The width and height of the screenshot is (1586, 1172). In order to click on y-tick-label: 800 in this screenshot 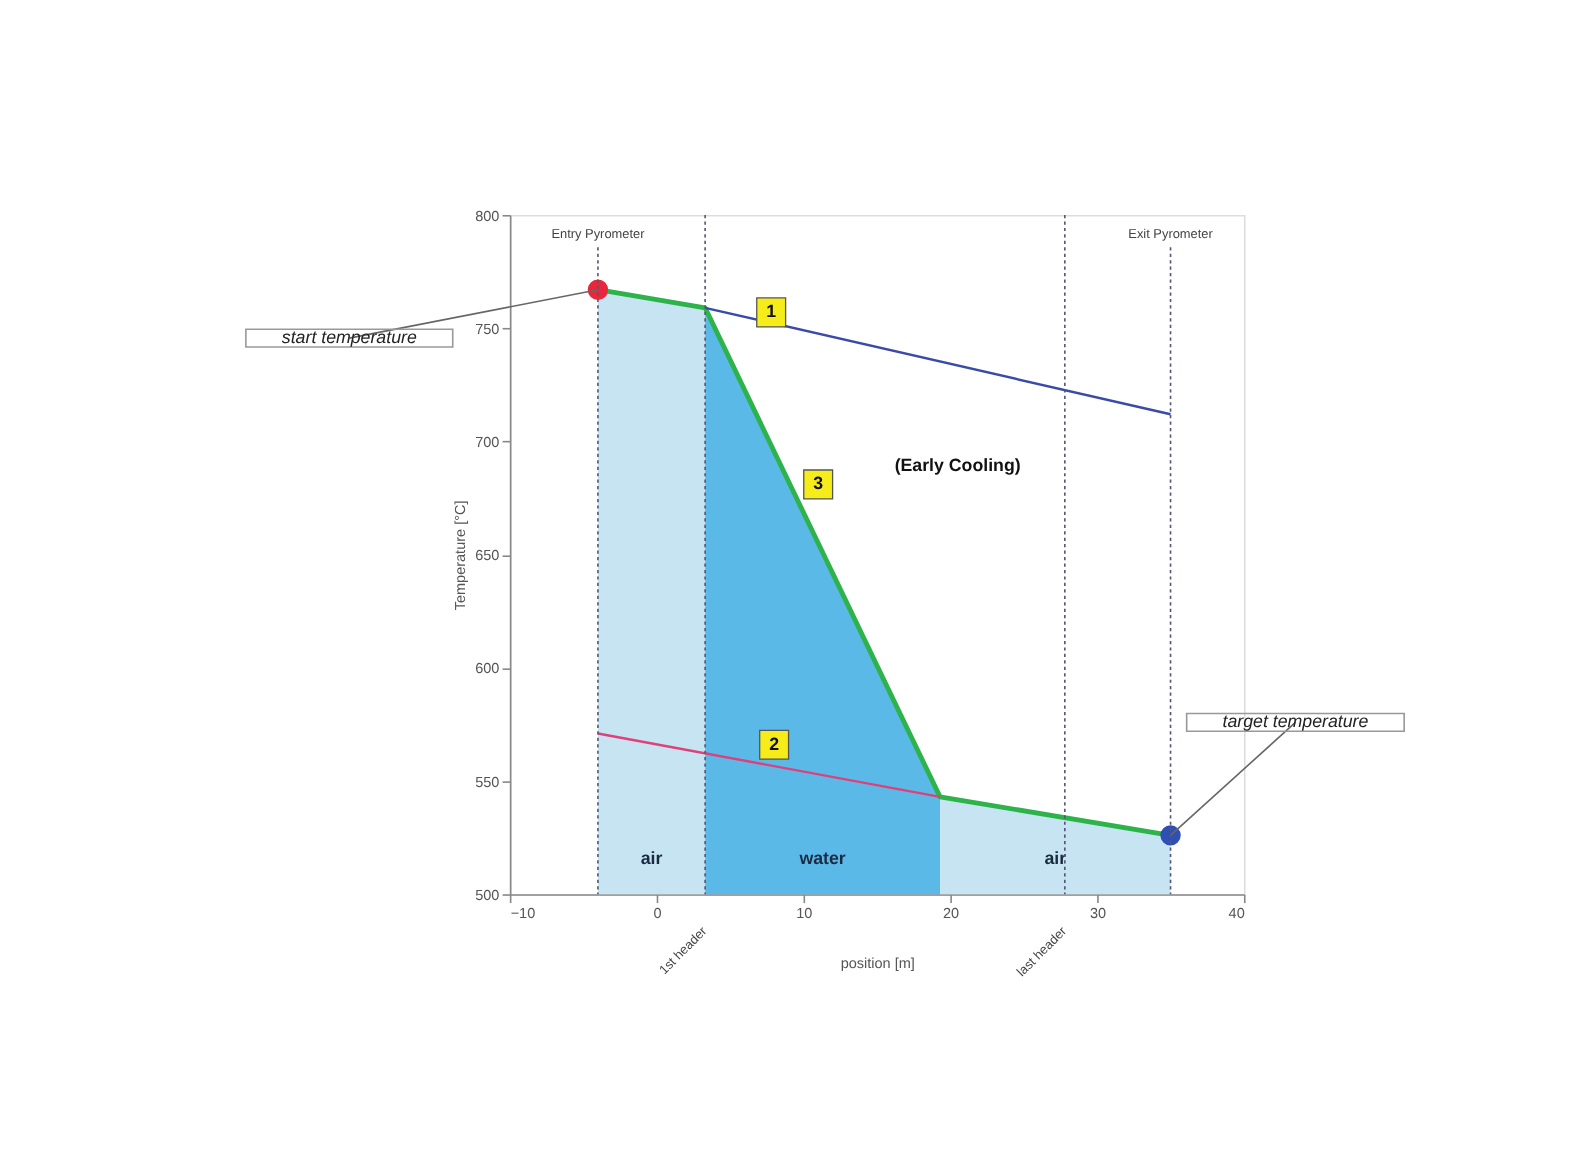, I will do `click(487, 215)`.